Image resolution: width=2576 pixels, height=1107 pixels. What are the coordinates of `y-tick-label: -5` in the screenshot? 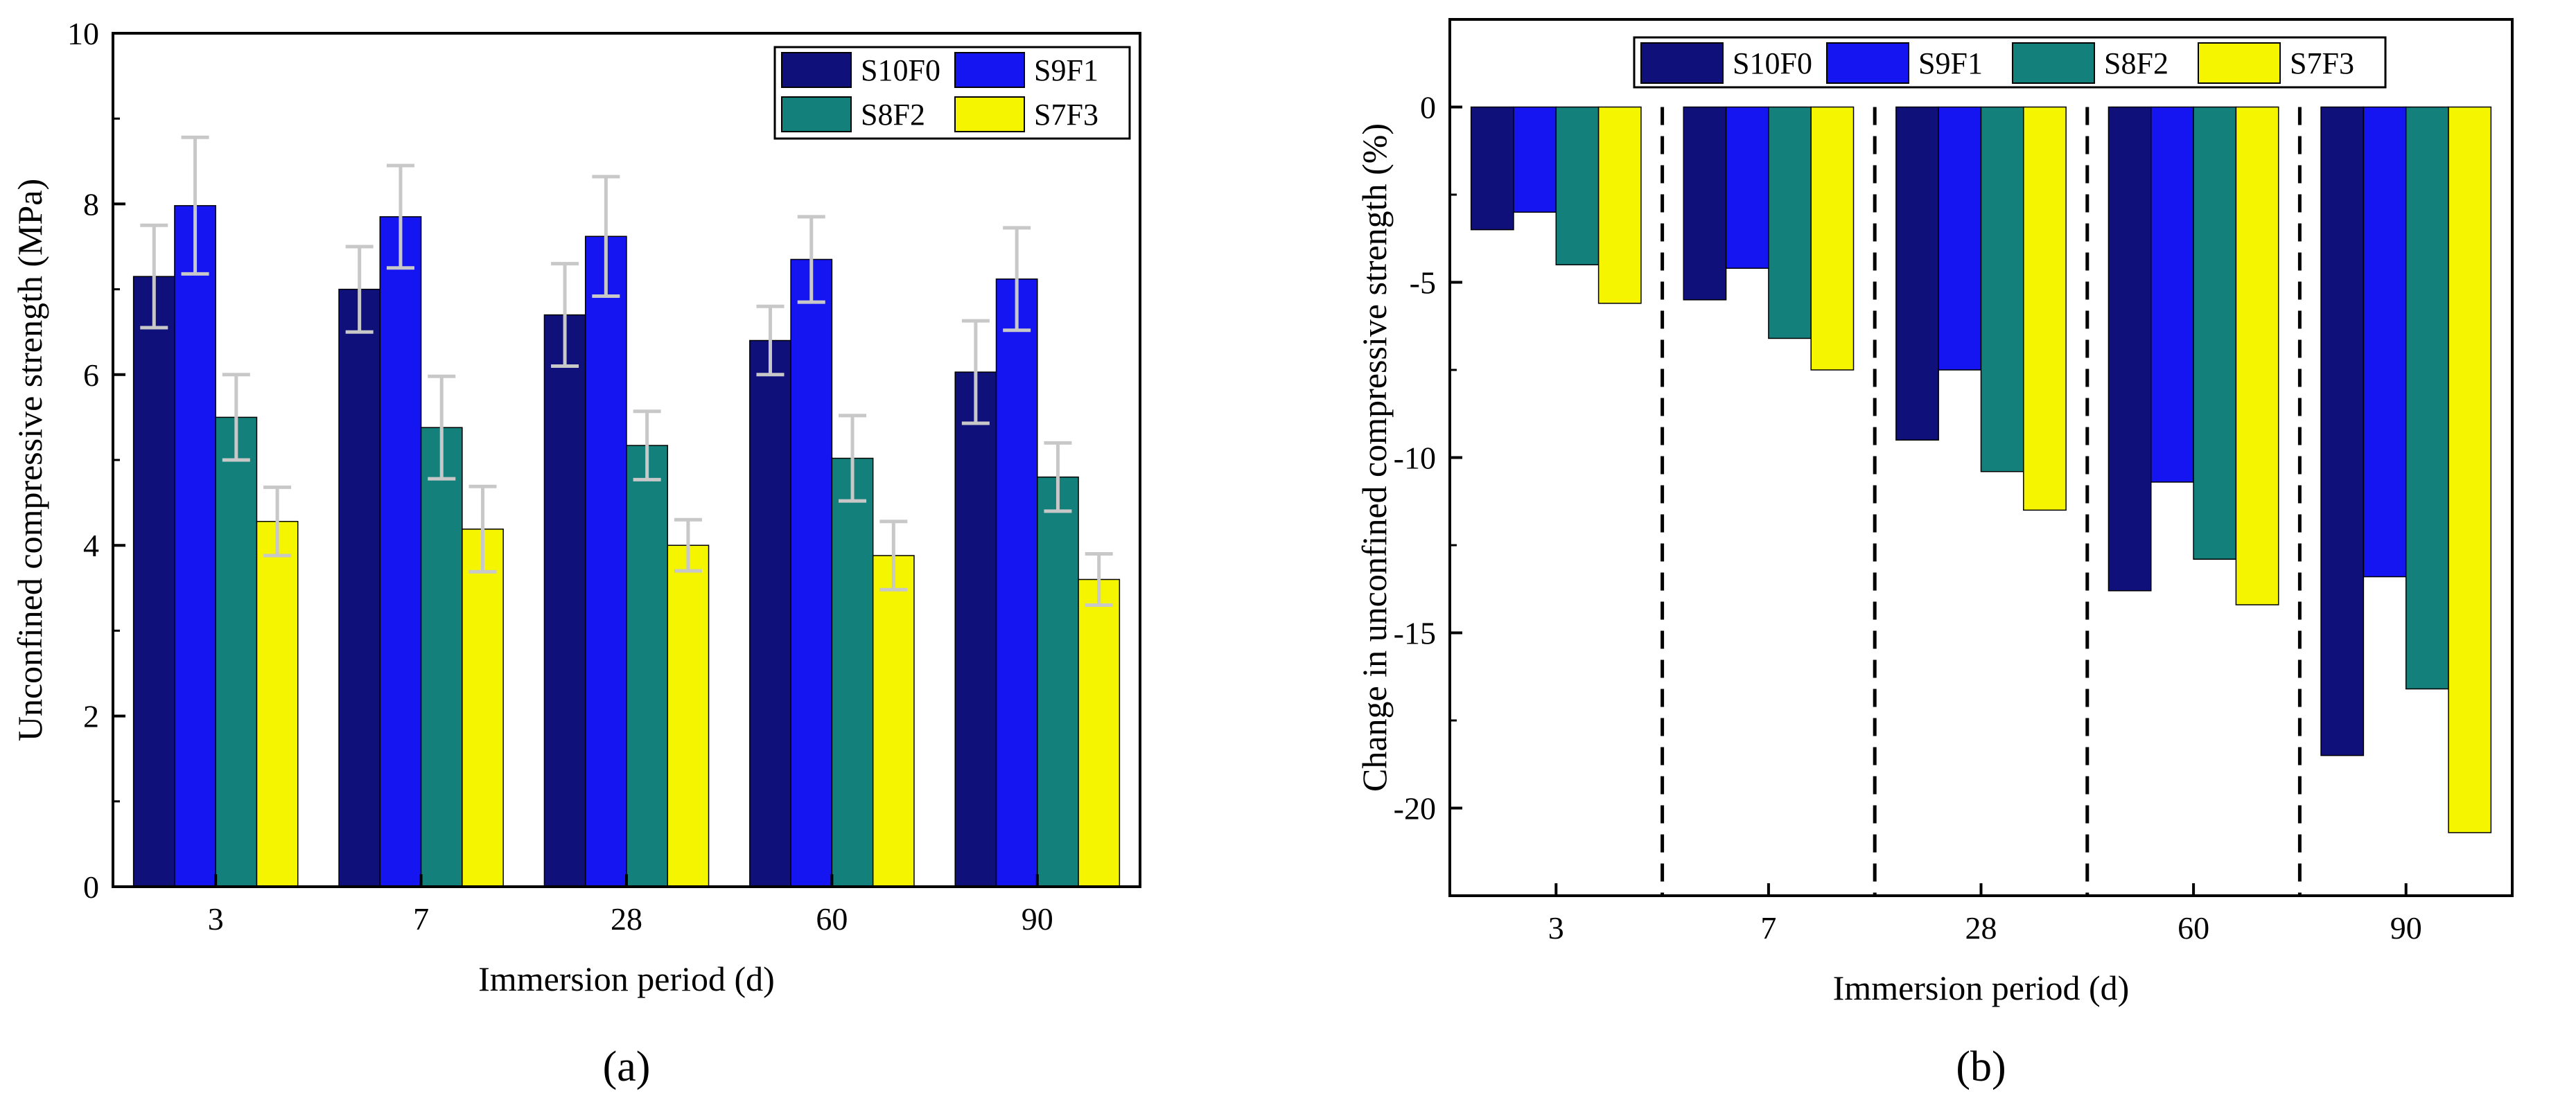 It's located at (1423, 283).